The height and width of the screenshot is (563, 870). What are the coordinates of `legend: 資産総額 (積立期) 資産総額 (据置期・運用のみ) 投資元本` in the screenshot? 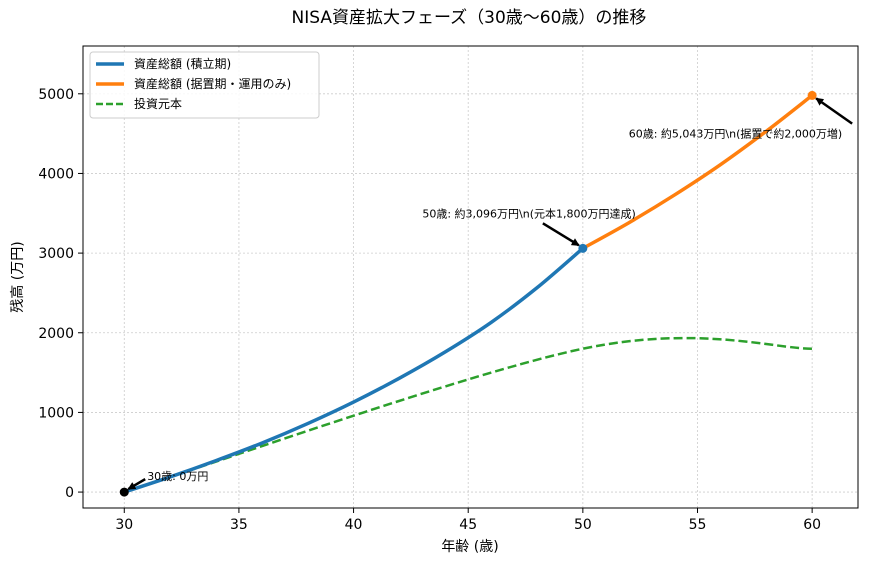 It's located at (204, 85).